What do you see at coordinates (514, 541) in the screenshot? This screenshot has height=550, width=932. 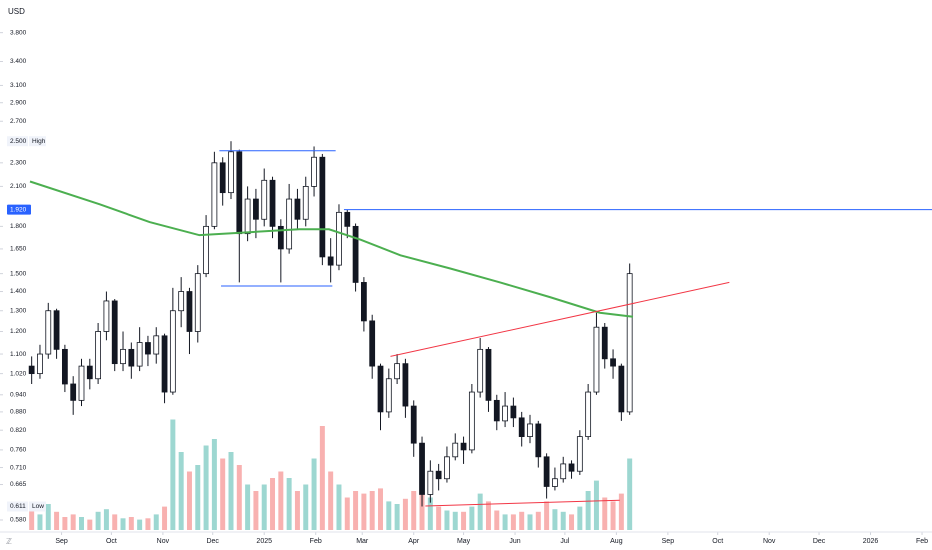 I see `x-tick-label: Jun` at bounding box center [514, 541].